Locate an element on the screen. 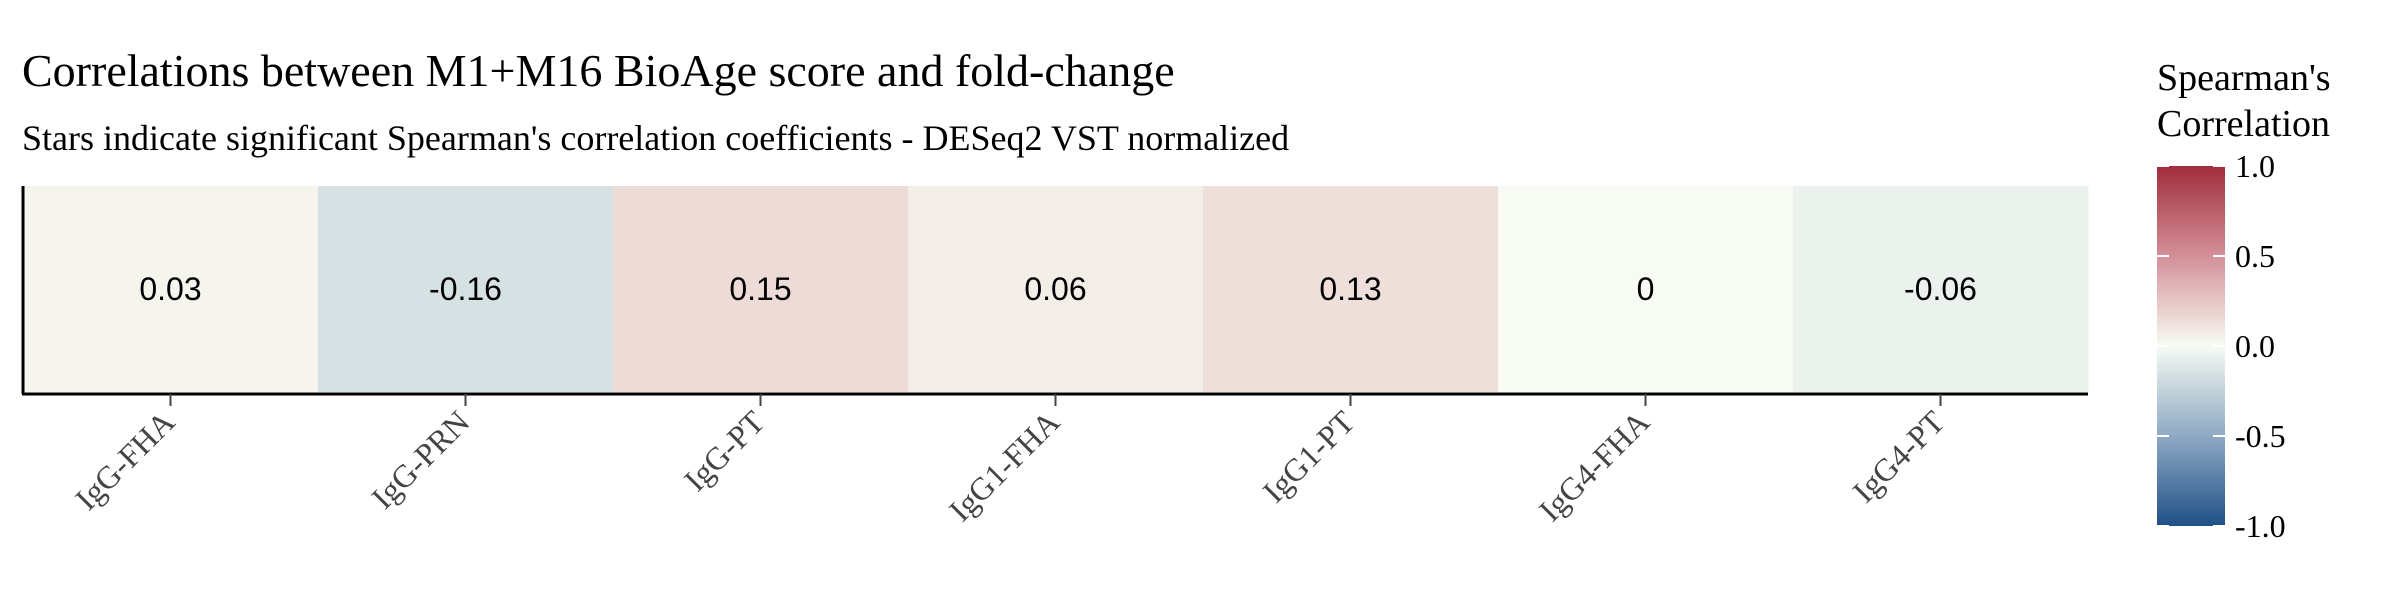 The height and width of the screenshot is (600, 2400). cell-value-label: 0.13 is located at coordinates (1350, 289).